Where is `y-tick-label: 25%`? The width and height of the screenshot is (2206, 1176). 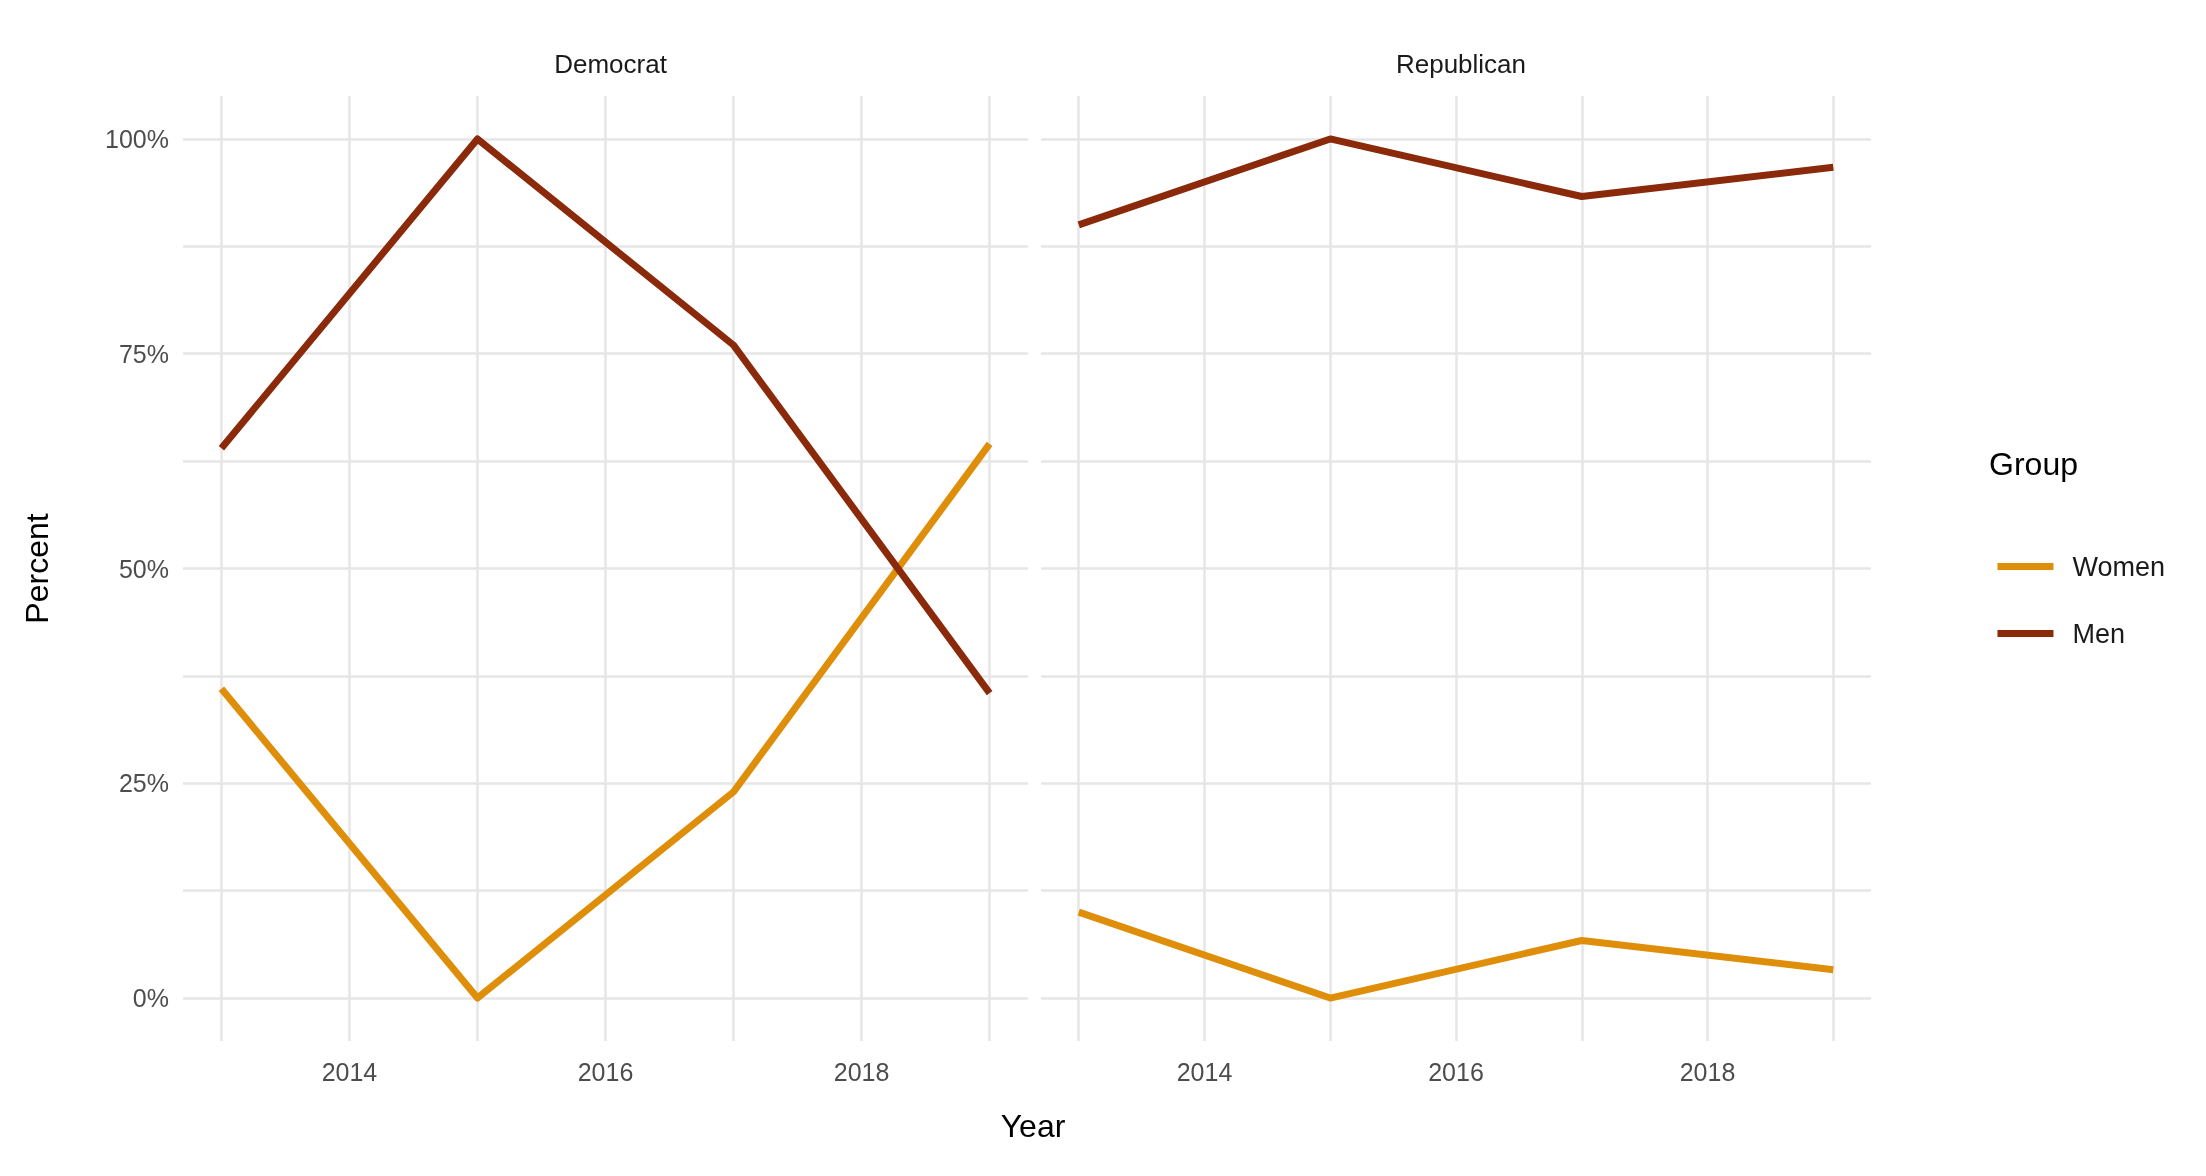 y-tick-label: 25% is located at coordinates (143, 783).